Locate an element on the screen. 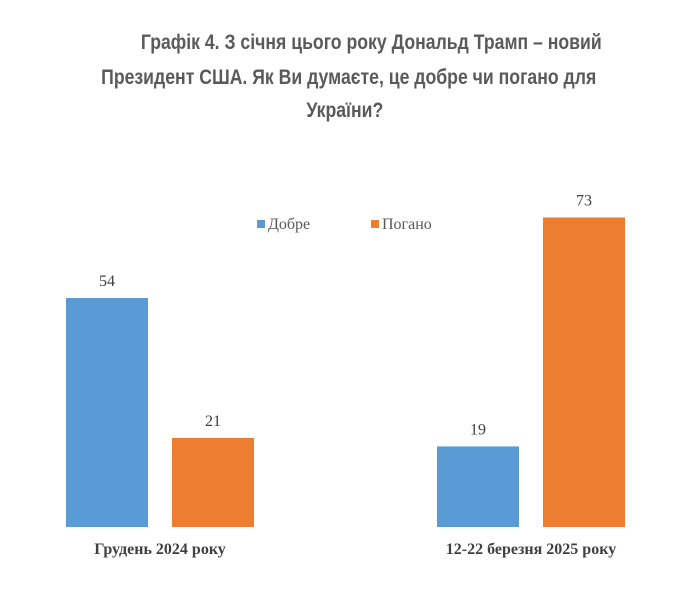 Image resolution: width=690 pixels, height=605 pixels. bar-Погано-1 is located at coordinates (584, 372).